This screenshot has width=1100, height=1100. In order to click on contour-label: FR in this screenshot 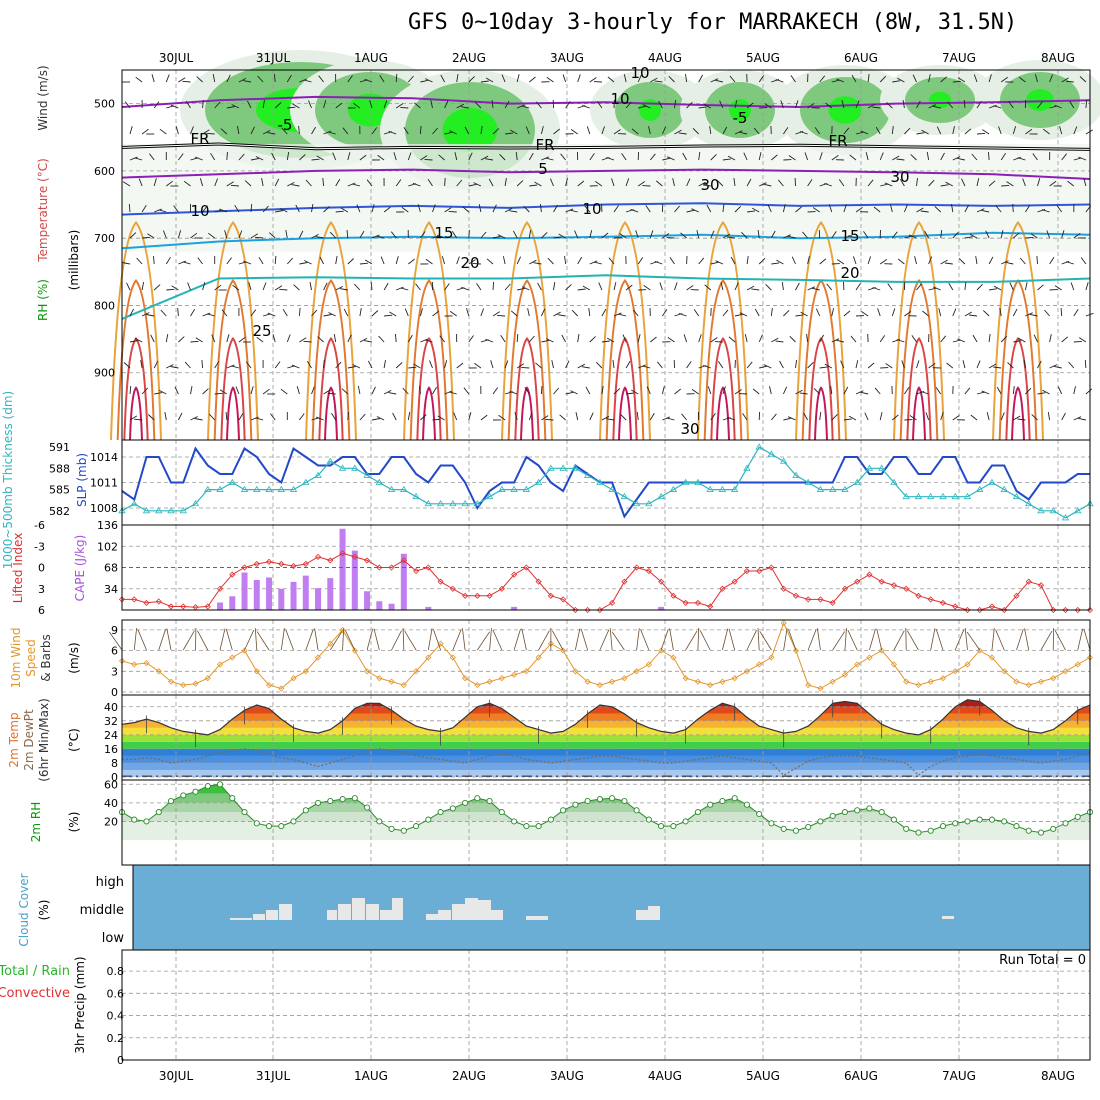, I will do `click(199, 139)`.